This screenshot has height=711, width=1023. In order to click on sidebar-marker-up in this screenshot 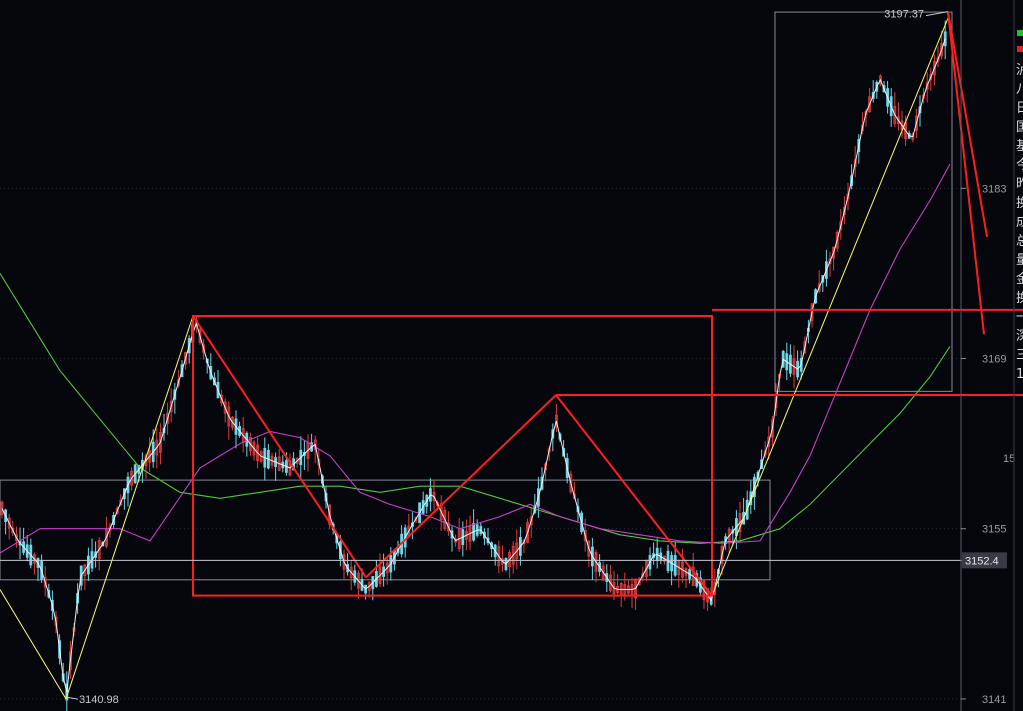, I will do `click(1020, 33)`.